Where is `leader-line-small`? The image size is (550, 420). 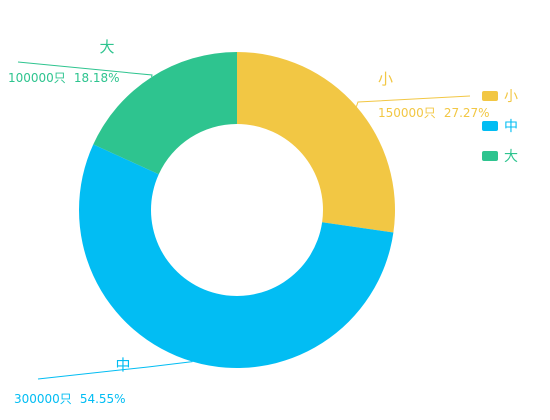 leader-line-small is located at coordinates (413, 101).